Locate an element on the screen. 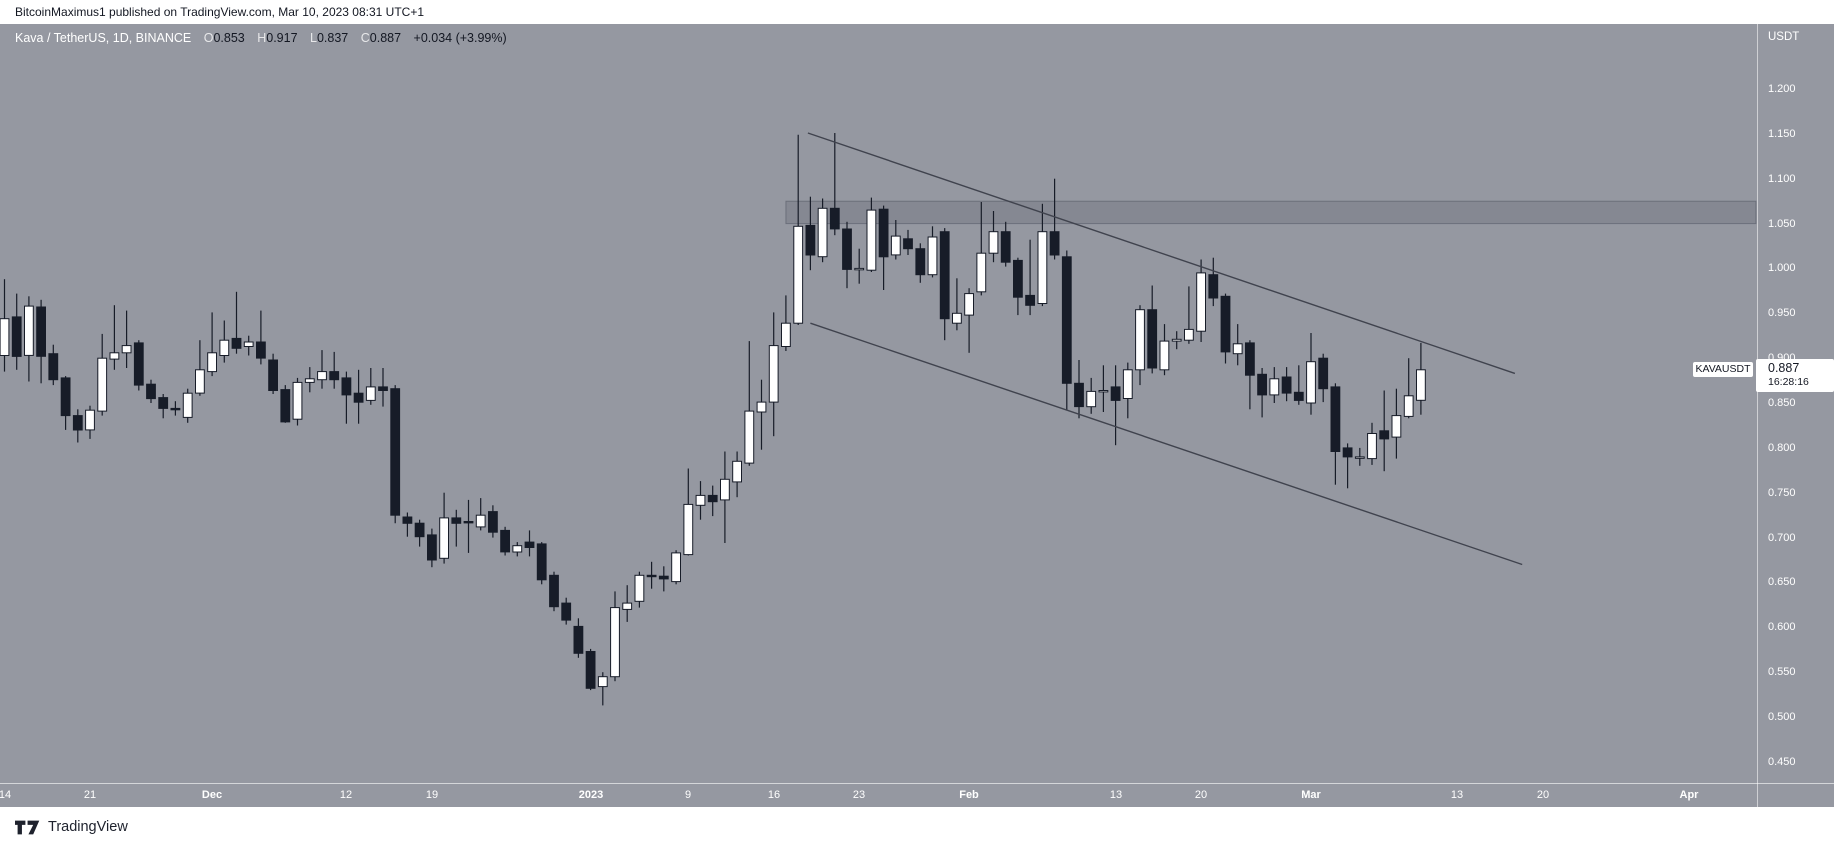  time-tick-label: Mar is located at coordinates (1311, 795).